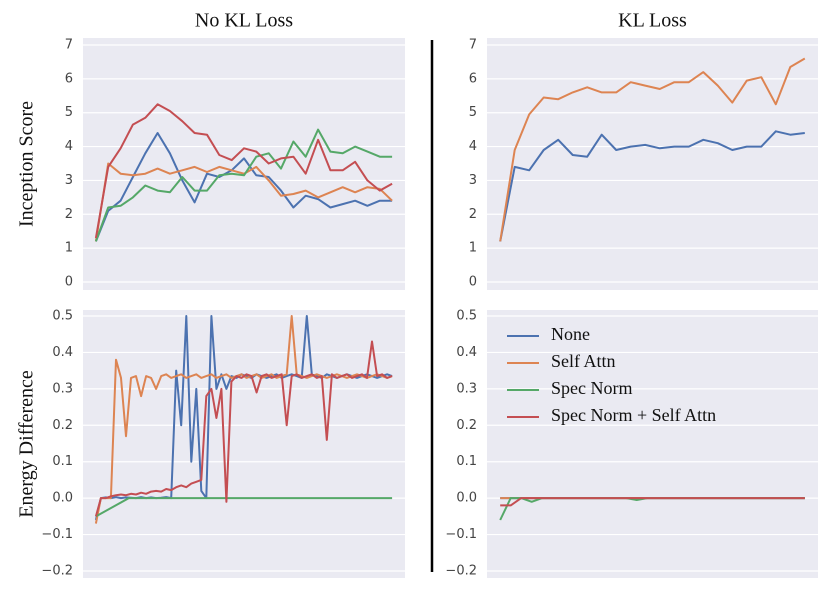  I want to click on panel-title: No KL Loss, so click(244, 21).